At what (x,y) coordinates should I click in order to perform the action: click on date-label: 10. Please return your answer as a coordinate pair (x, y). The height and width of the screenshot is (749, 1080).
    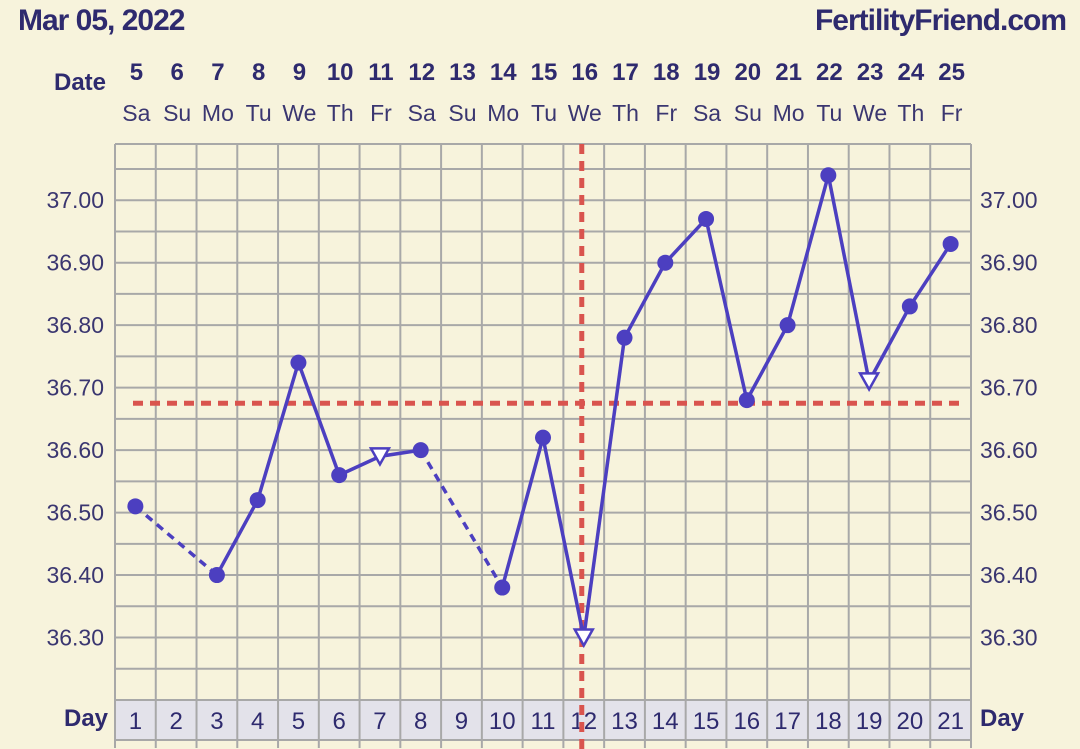
    Looking at the image, I should click on (340, 72).